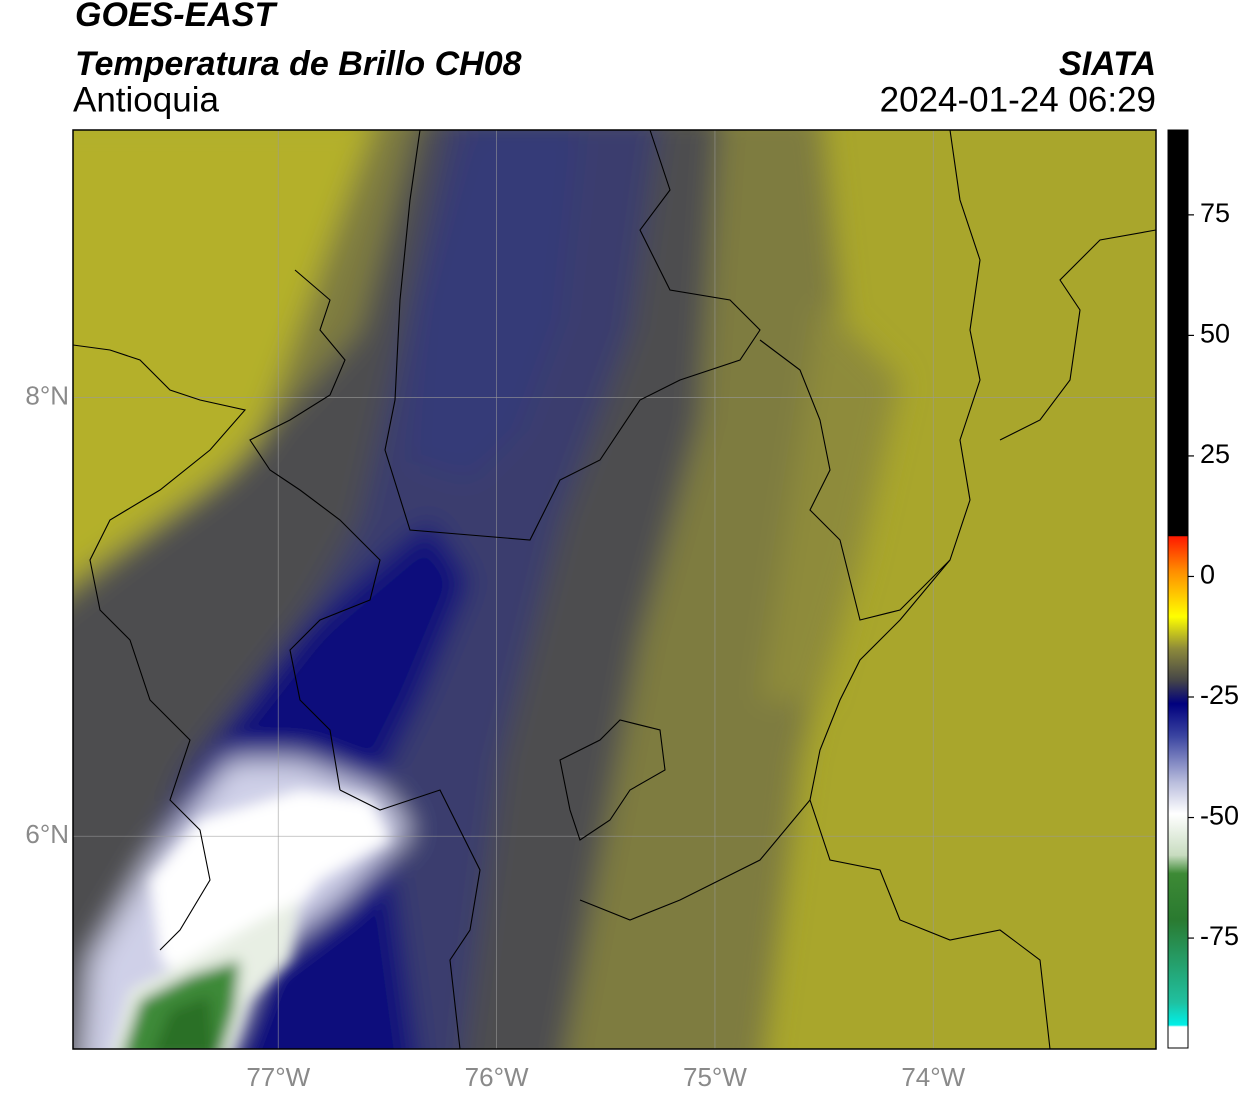 This screenshot has height=1099, width=1252. I want to click on x-tick-label: 77°W, so click(278, 1077).